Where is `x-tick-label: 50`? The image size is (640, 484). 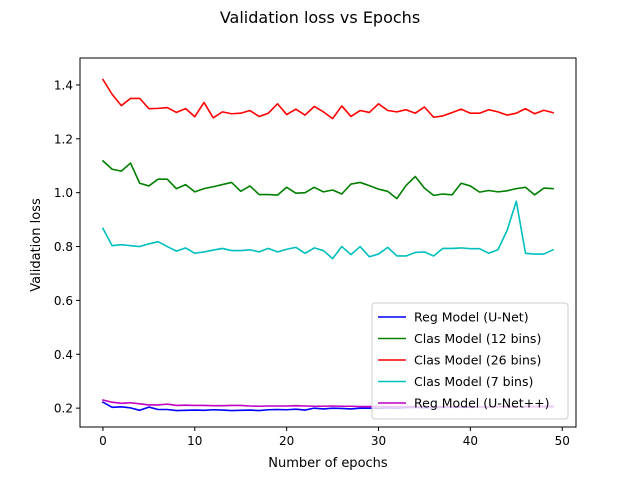 x-tick-label: 50 is located at coordinates (562, 441).